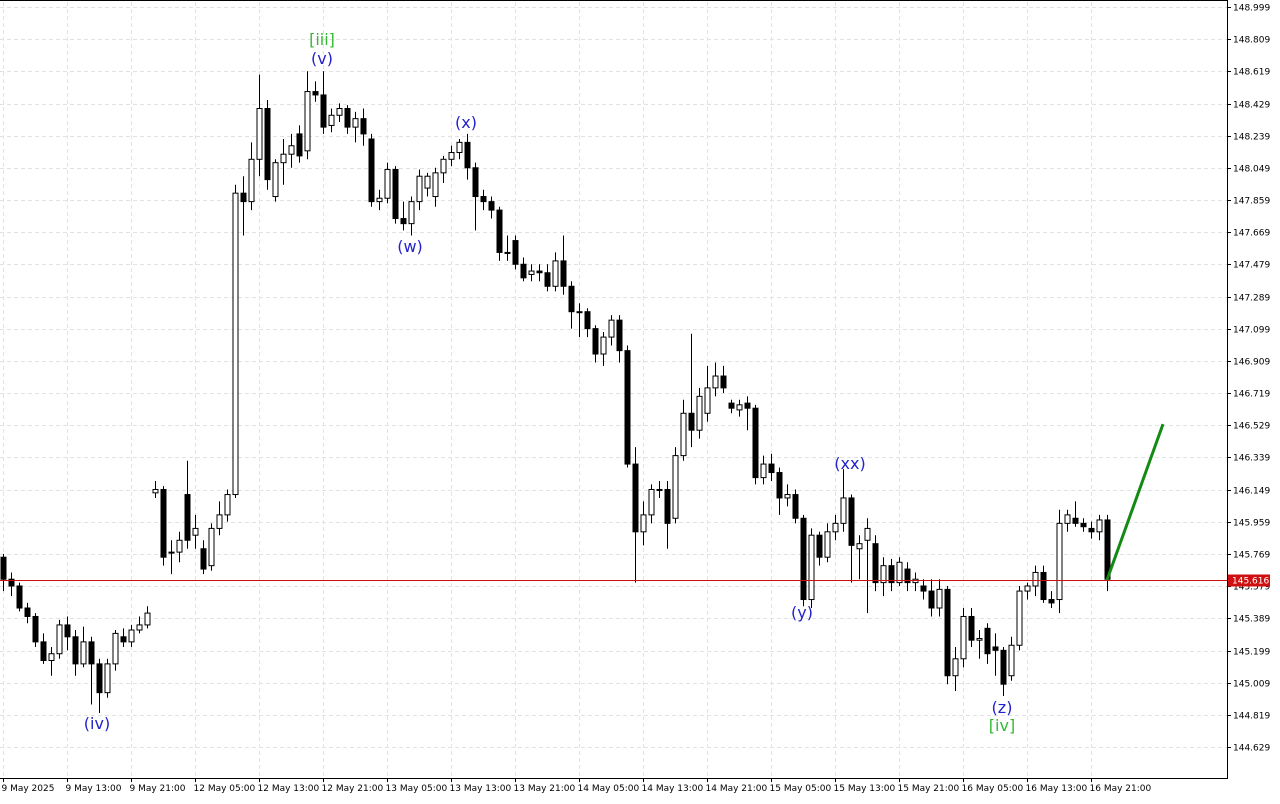 Image resolution: width=1280 pixels, height=804 pixels. What do you see at coordinates (1121, 789) in the screenshot?
I see `x-tick-label: 16 May 21:00` at bounding box center [1121, 789].